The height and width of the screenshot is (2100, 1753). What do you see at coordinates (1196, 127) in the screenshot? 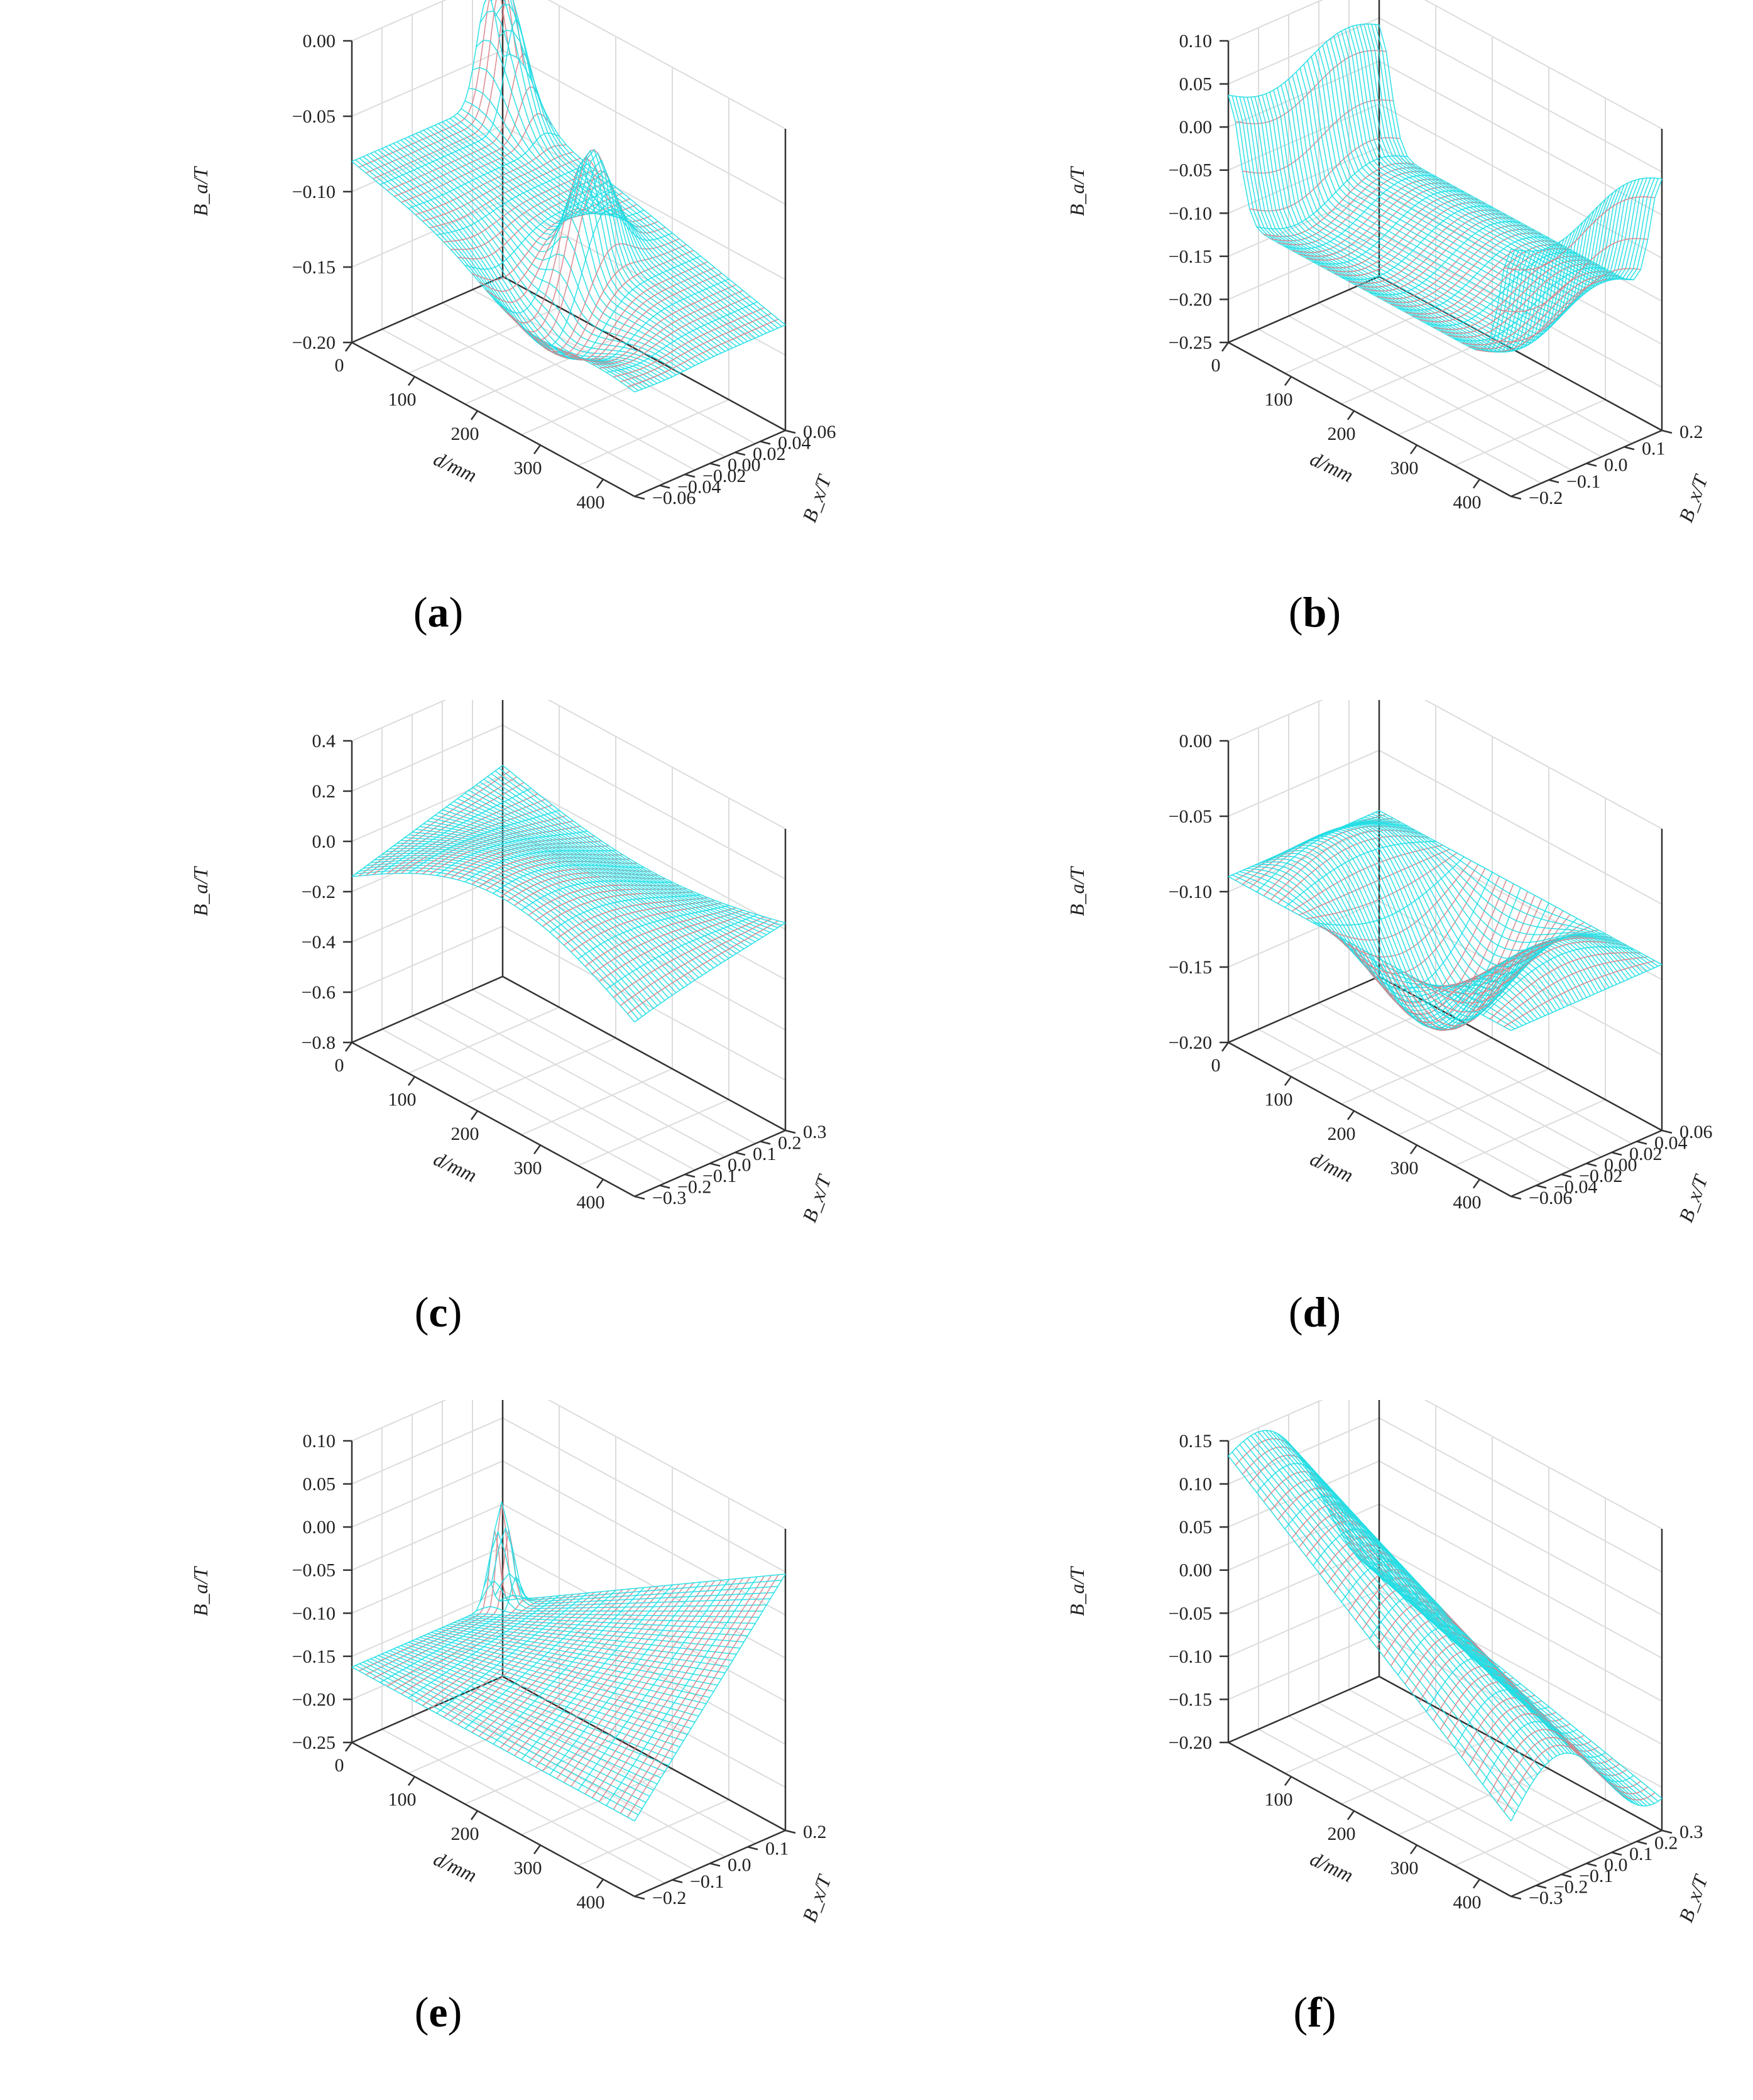
I see `z-tick-label: 0.00` at bounding box center [1196, 127].